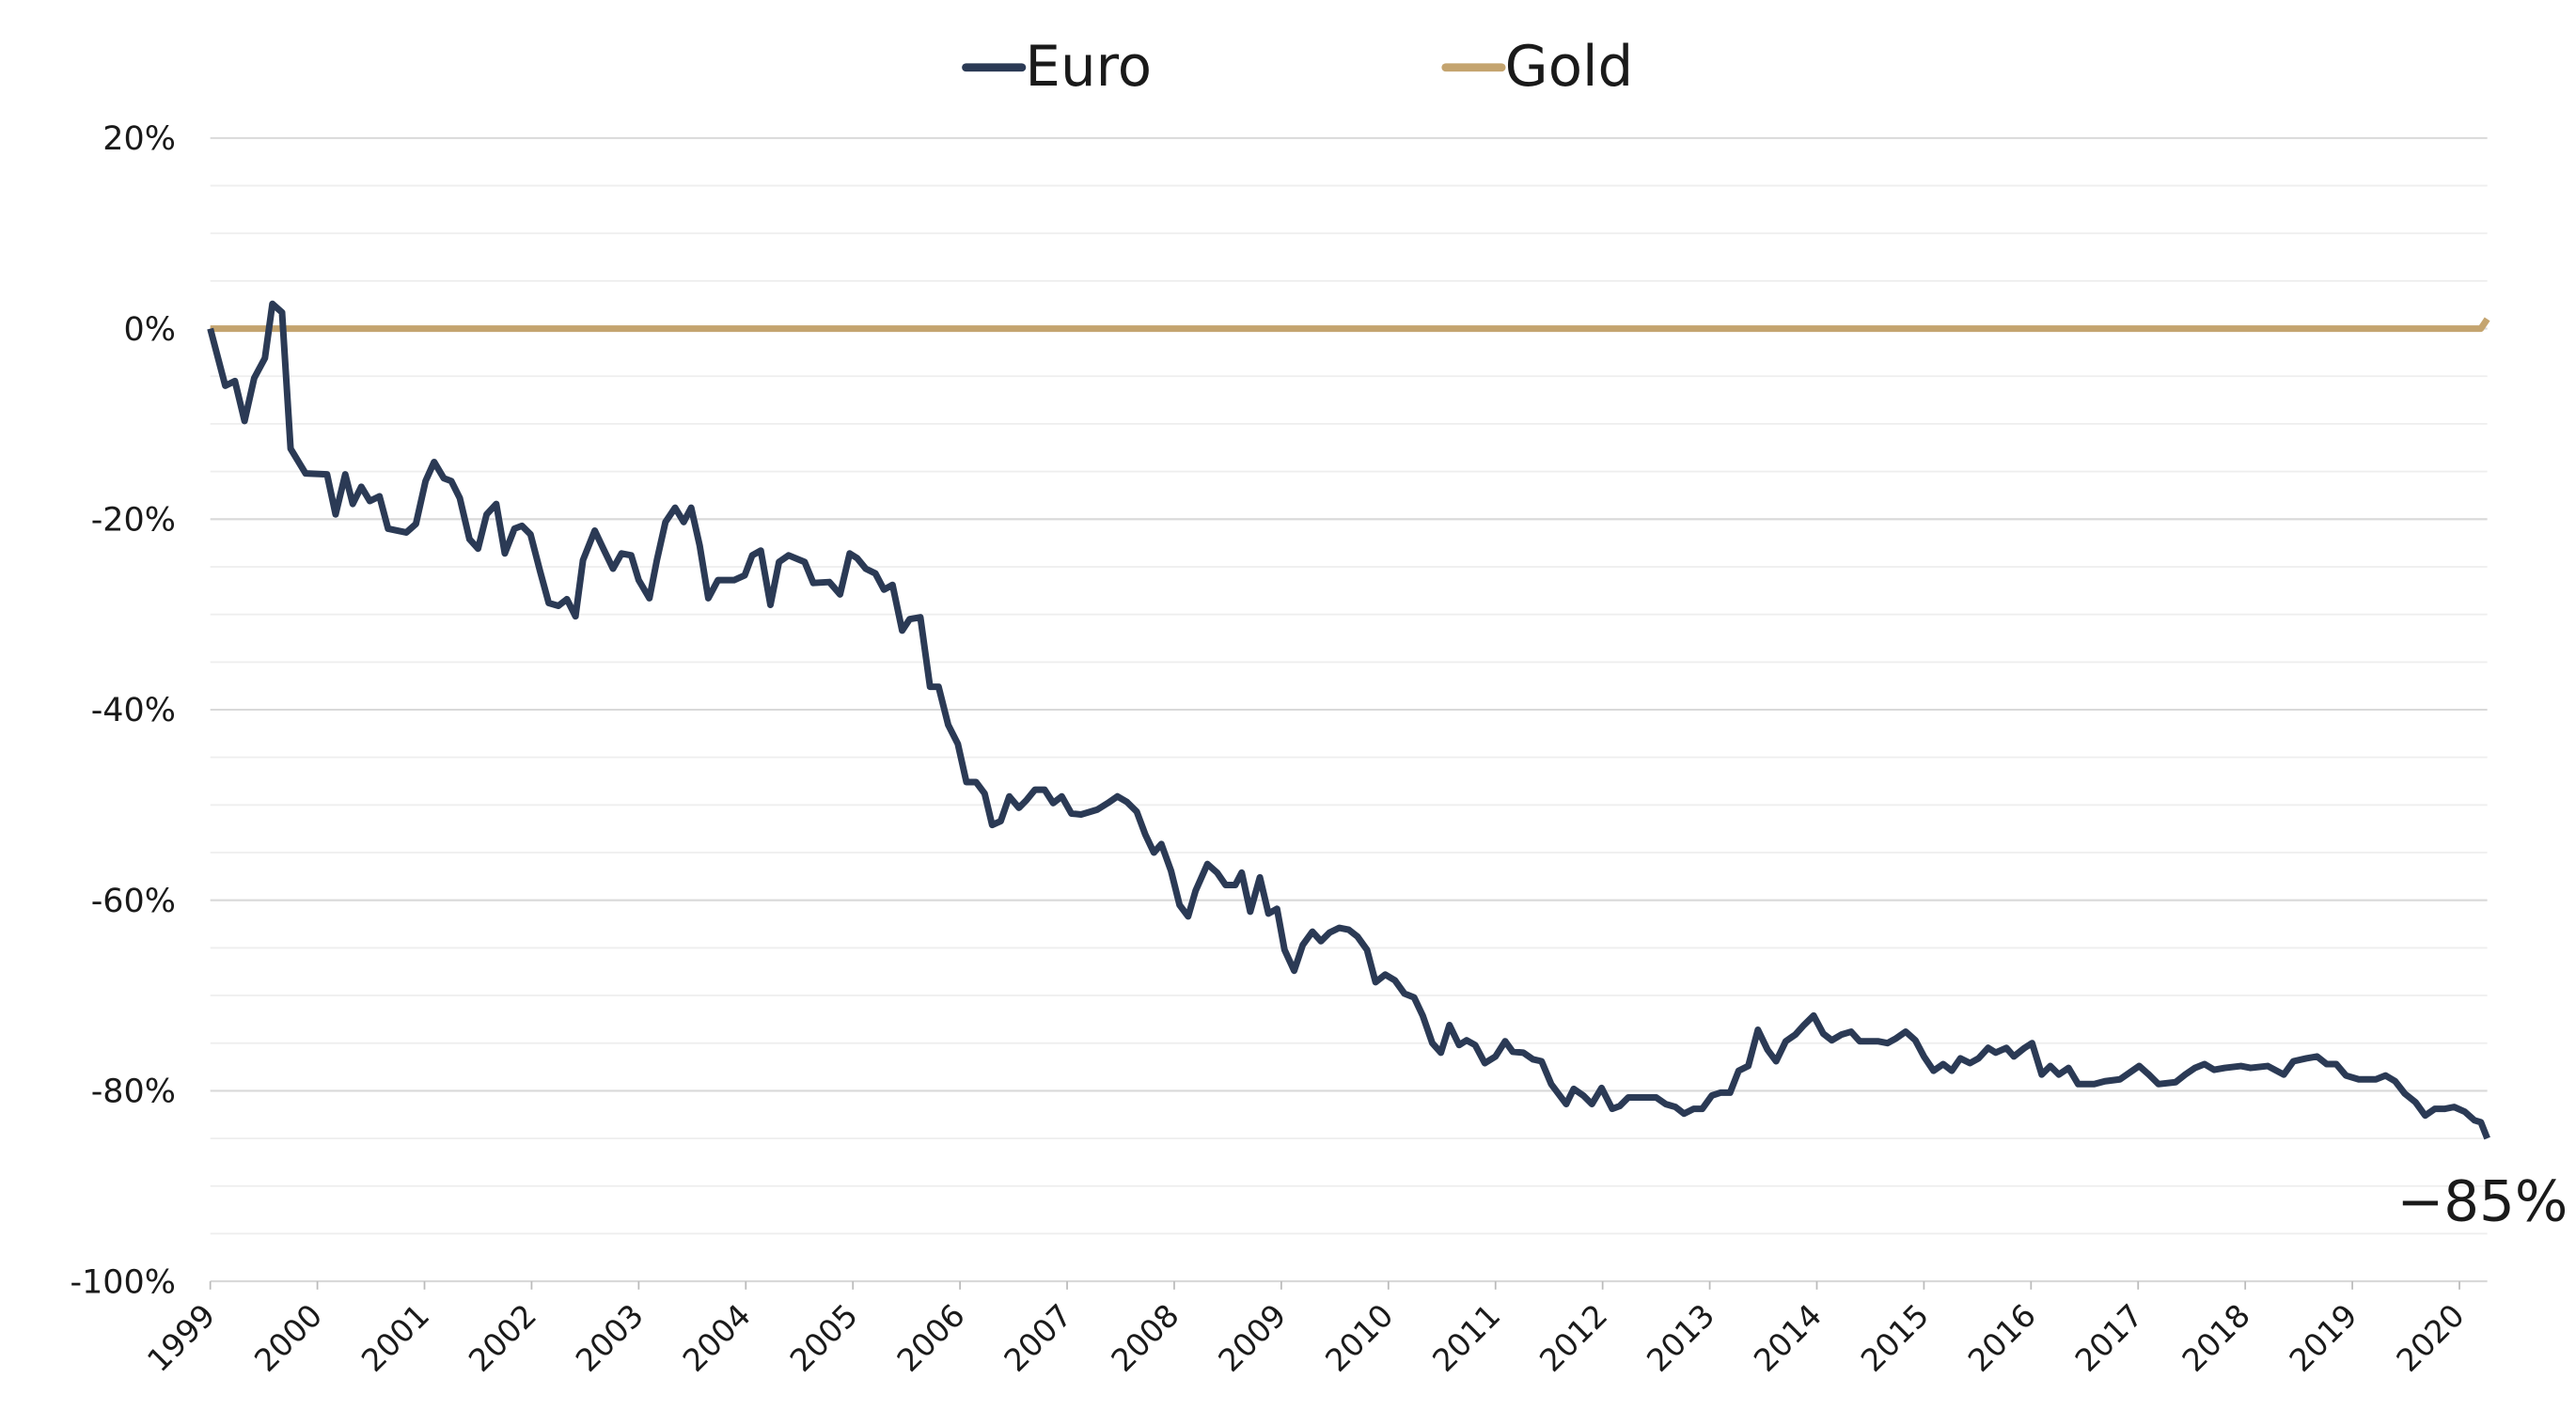  I want to click on x-tick-label: 2006, so click(930, 1338).